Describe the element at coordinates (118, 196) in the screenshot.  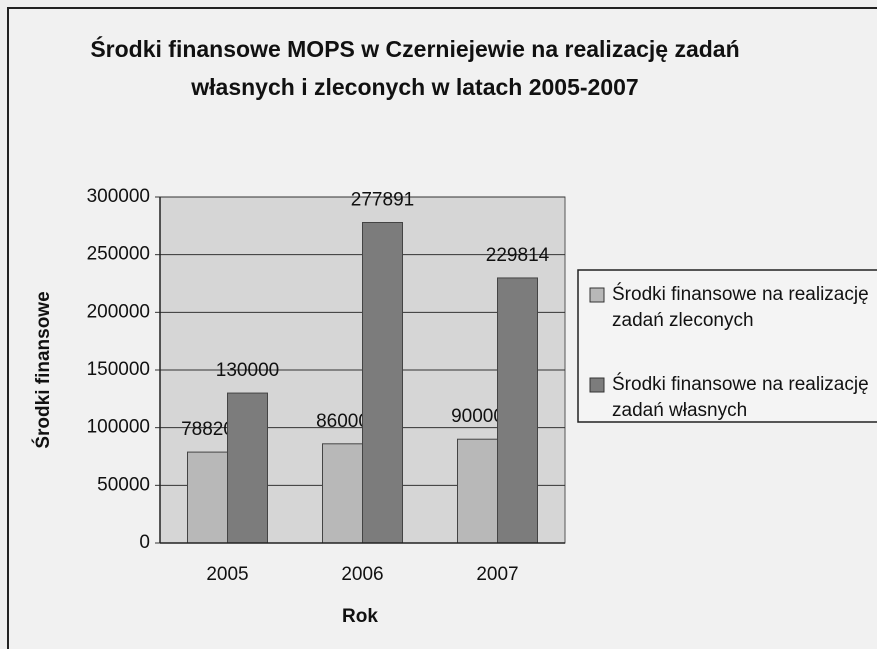
I see `y-tick-label: 300000` at that location.